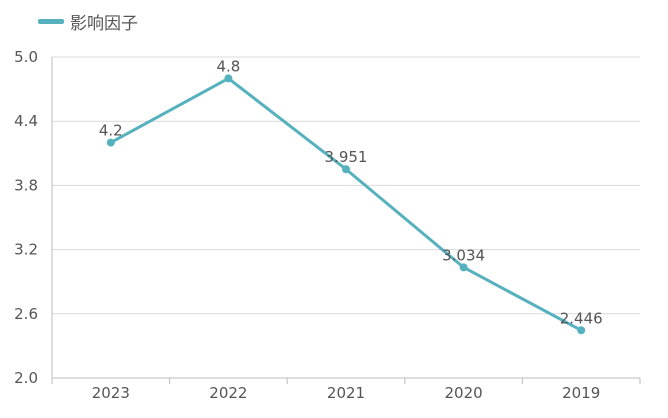  Describe the element at coordinates (346, 157) in the screenshot. I see `data-label: 3.951` at that location.